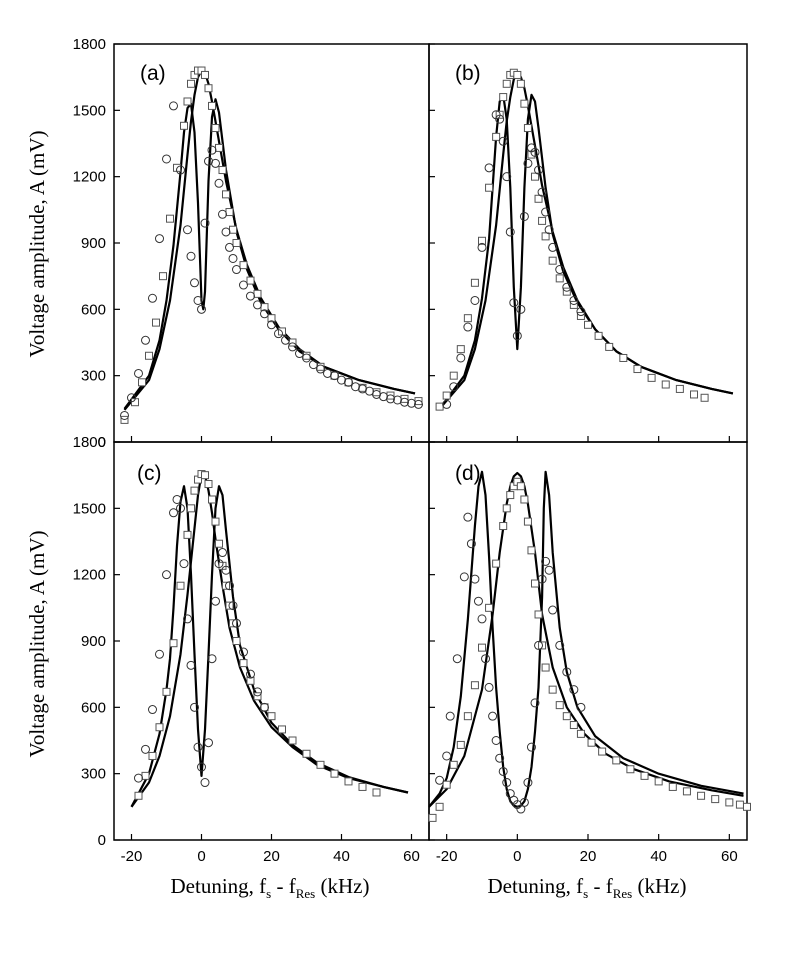  I want to click on x-tick-label: 40, so click(341, 856).